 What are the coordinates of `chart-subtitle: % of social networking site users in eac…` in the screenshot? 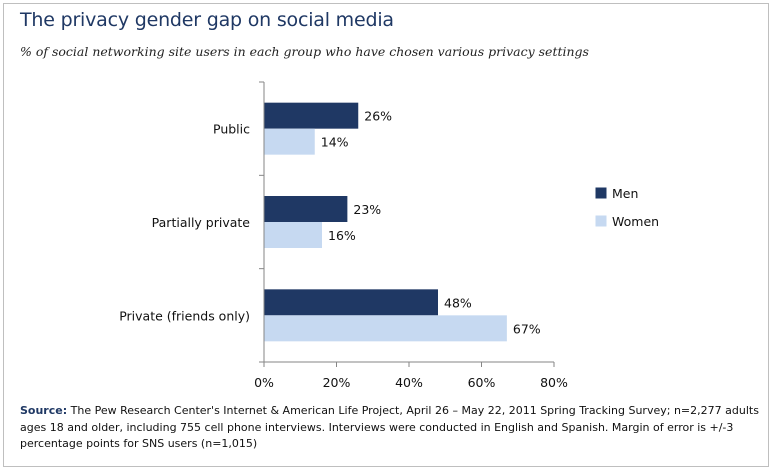 It's located at (304, 51).